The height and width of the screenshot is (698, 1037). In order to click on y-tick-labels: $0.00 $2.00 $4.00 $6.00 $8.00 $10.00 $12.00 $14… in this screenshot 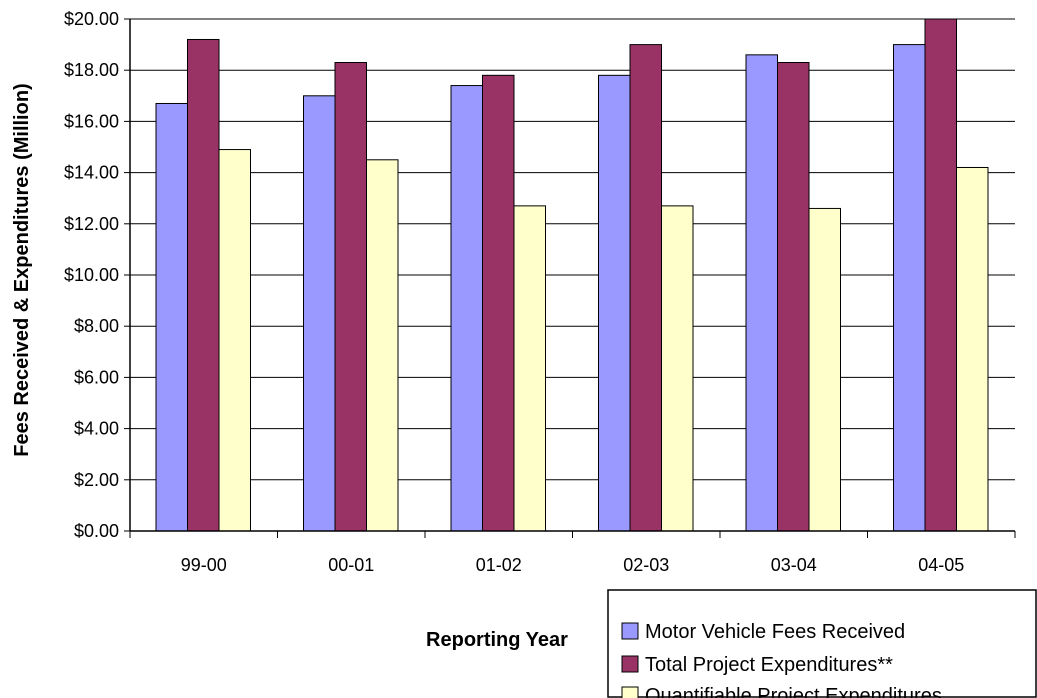, I will do `click(91, 275)`.